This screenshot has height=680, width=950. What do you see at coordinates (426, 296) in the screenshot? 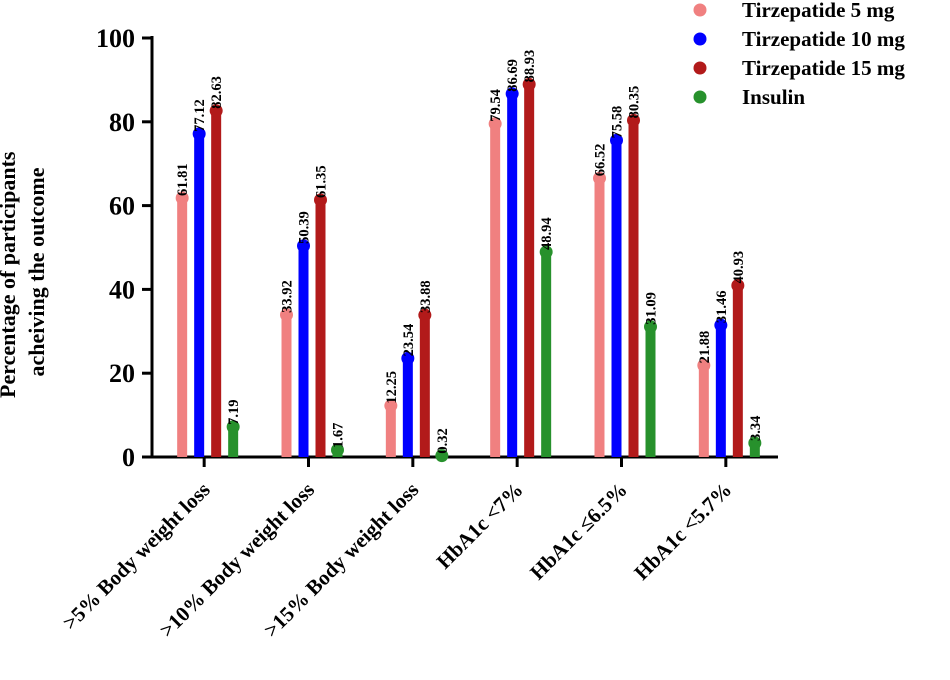
I see `data-label: 33.88` at bounding box center [426, 296].